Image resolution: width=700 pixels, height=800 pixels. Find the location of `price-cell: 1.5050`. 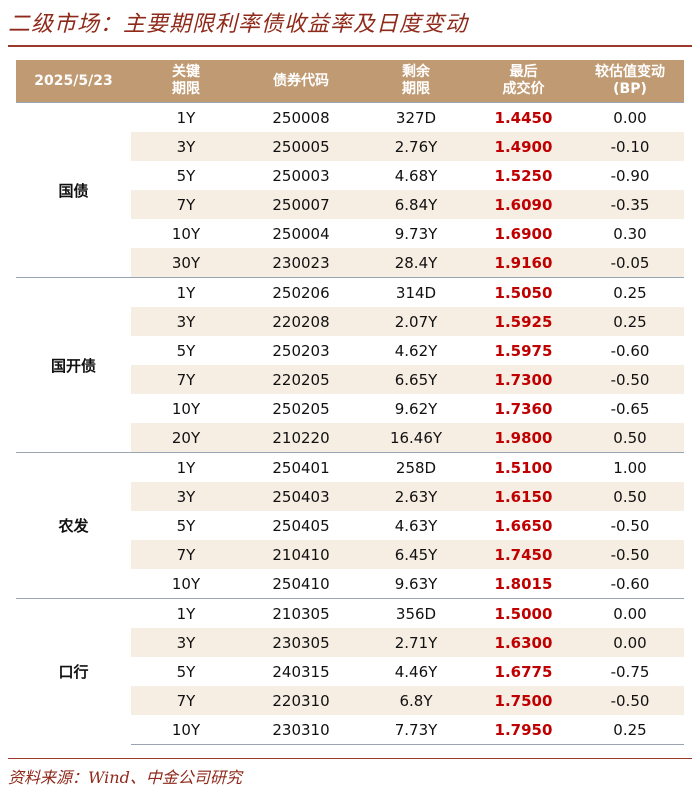

price-cell: 1.5050 is located at coordinates (523, 292).